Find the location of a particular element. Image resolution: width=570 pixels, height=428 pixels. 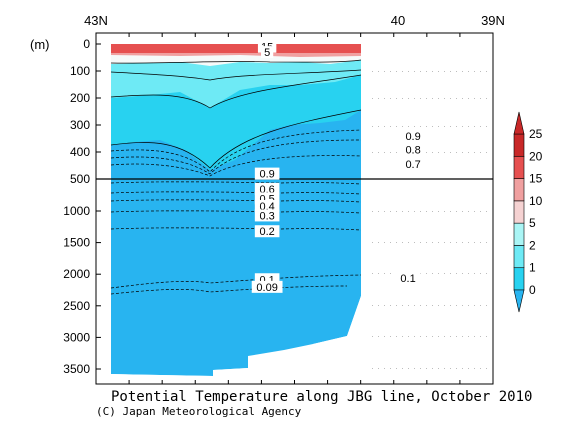

y-tick-label: 3000 is located at coordinates (76, 337).